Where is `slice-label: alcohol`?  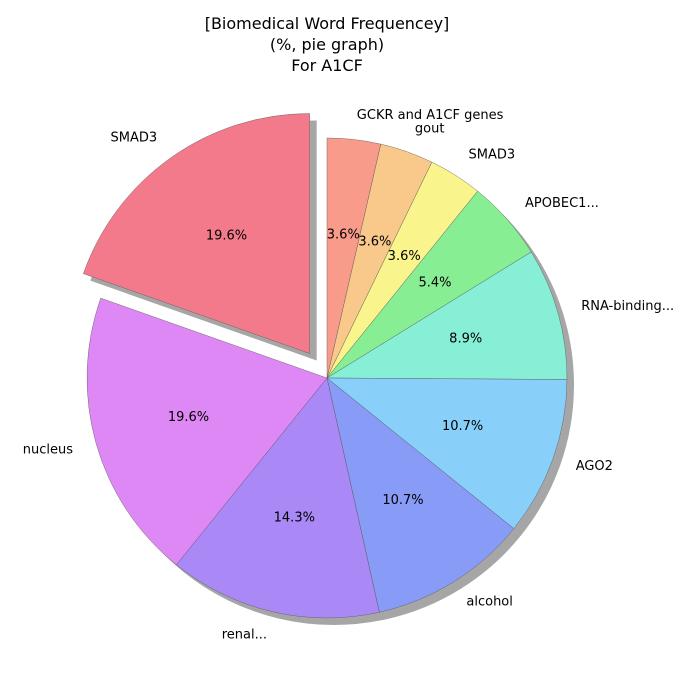
slice-label: alcohol is located at coordinates (489, 602).